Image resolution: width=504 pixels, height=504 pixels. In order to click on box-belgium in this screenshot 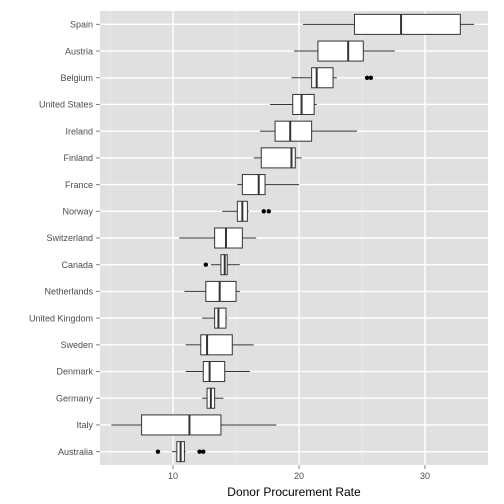, I will do `click(332, 78)`.